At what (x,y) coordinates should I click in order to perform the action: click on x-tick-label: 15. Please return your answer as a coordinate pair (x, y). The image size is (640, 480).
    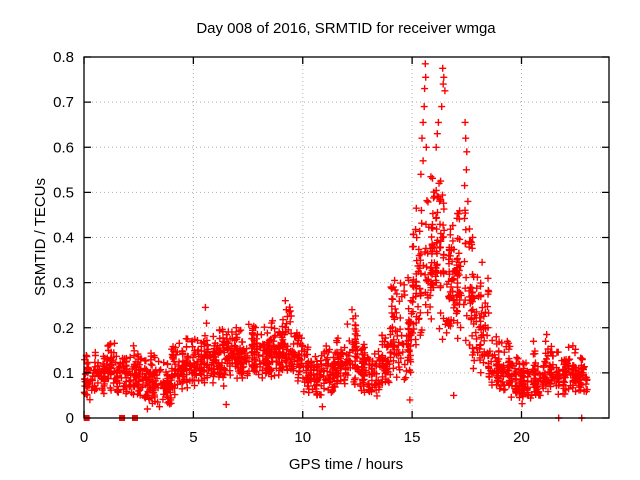
    Looking at the image, I should click on (412, 437).